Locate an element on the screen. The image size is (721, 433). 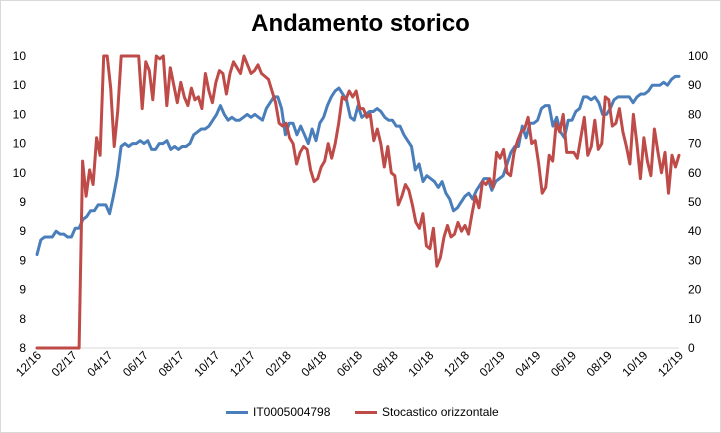
x-tick-label: 06/19 is located at coordinates (563, 363).